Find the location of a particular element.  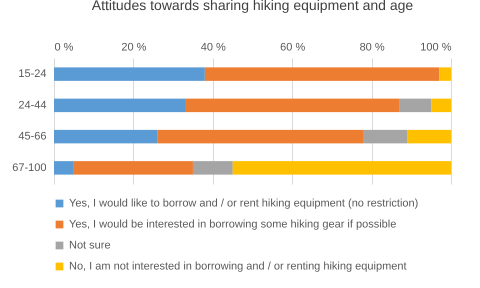

x-tick-label: 60 % is located at coordinates (293, 48).